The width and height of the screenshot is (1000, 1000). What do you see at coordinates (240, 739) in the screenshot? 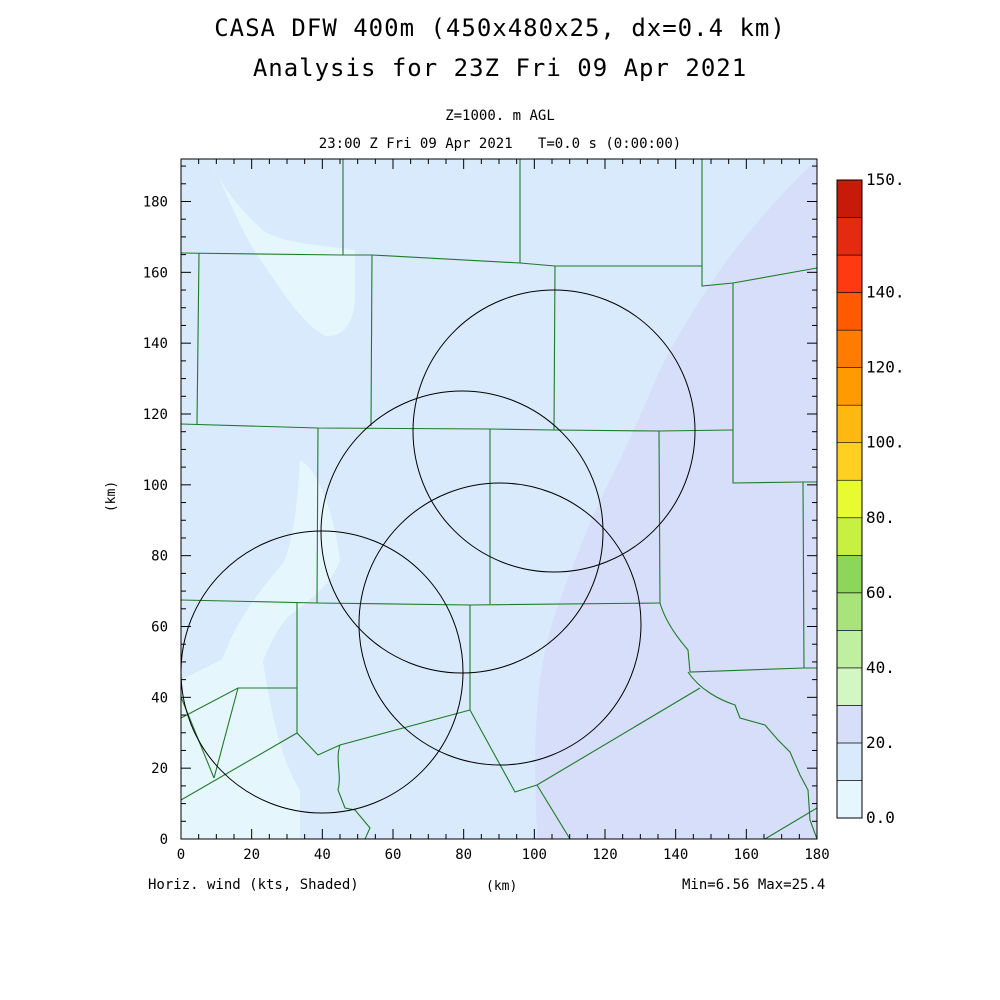
I see `wind-zone-low-west-lower` at bounding box center [240, 739].